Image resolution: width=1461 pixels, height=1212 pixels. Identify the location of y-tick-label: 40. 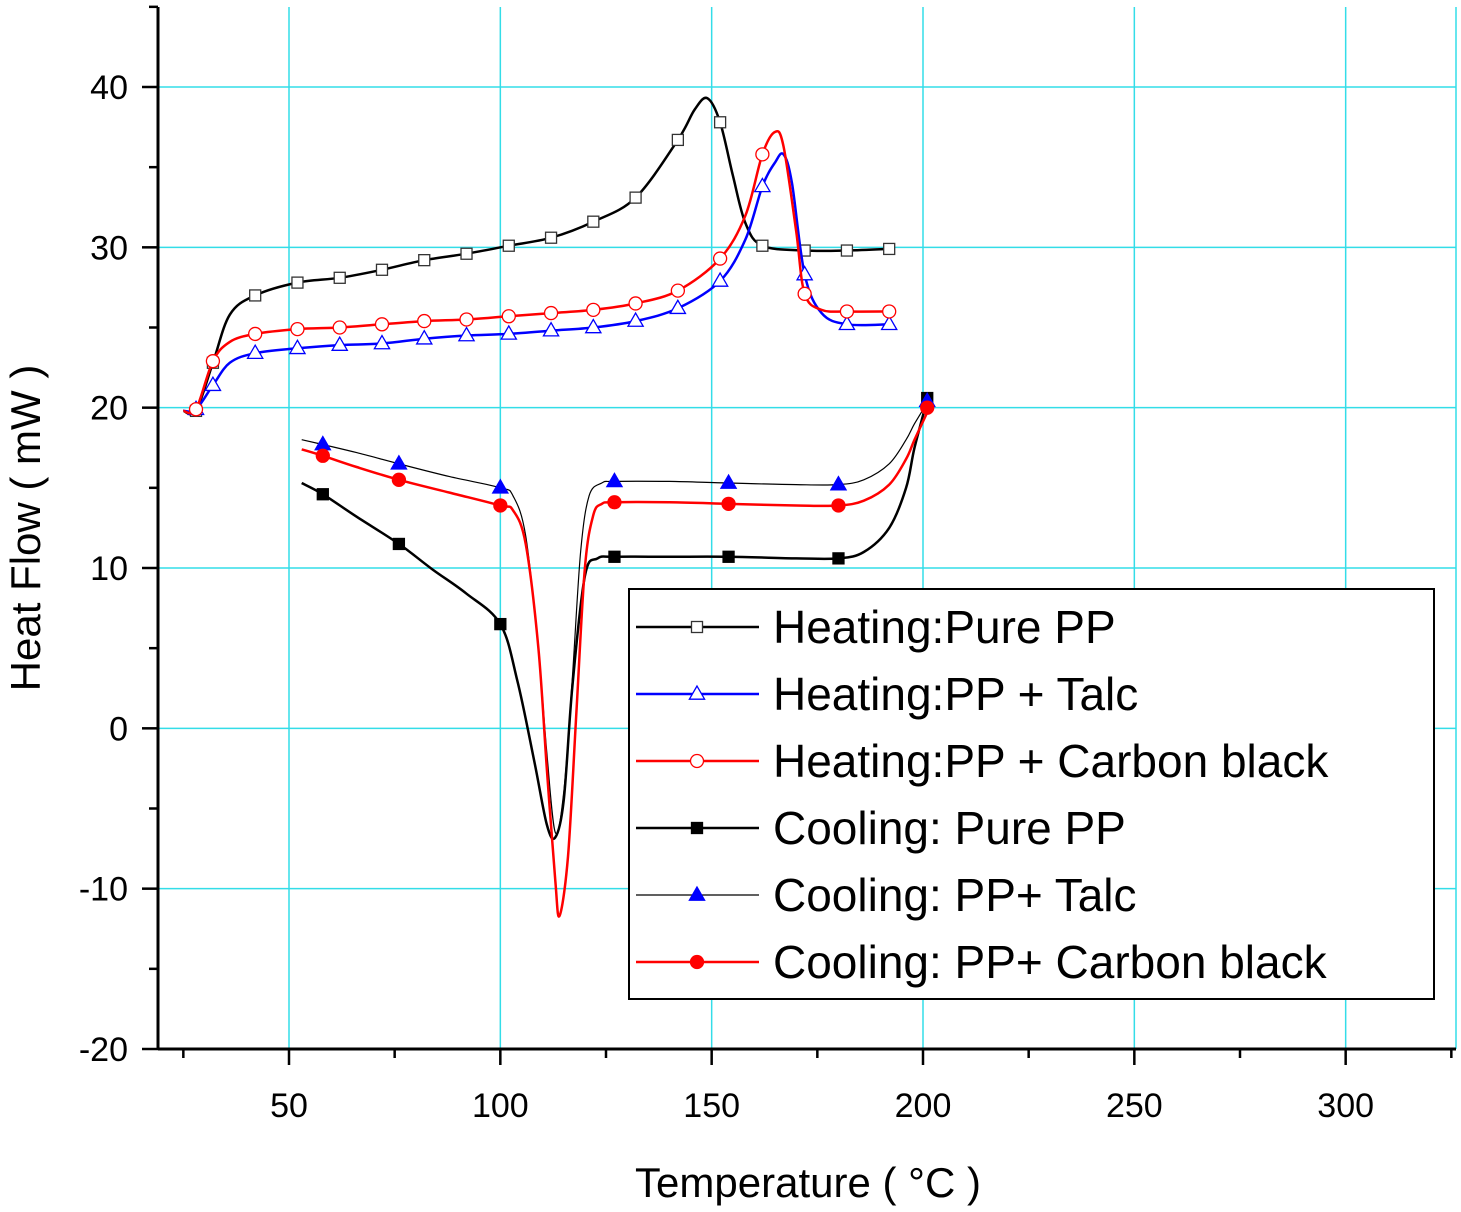
(109, 88).